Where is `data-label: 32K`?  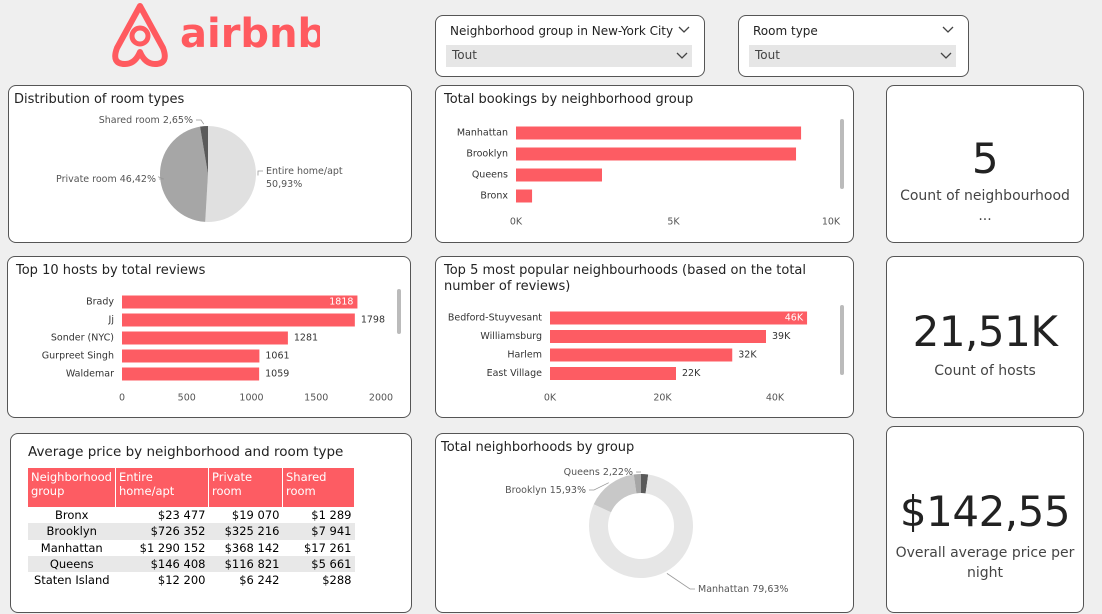 data-label: 32K is located at coordinates (747, 355).